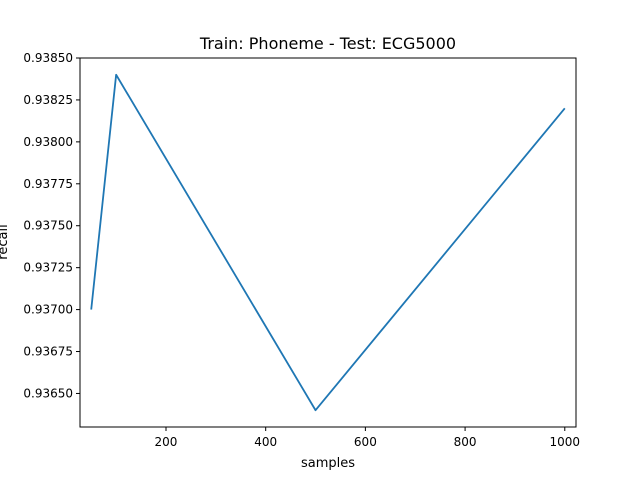 Image resolution: width=640 pixels, height=480 pixels. I want to click on x-tick-label: 800, so click(465, 442).